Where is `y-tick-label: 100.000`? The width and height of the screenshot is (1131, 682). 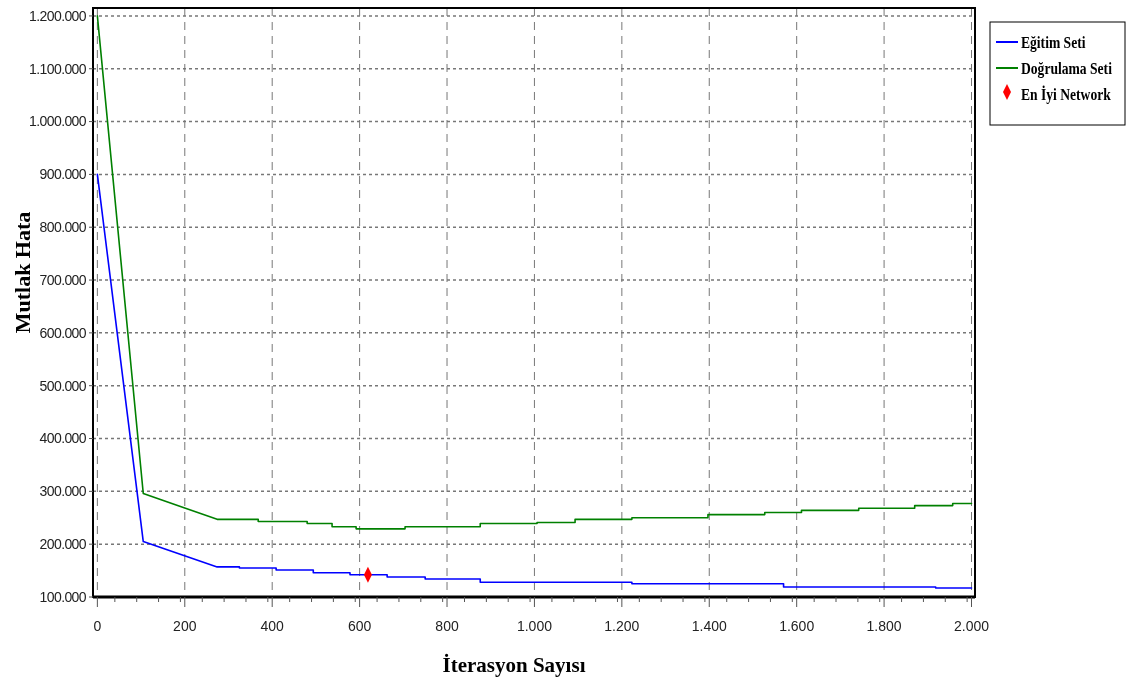 y-tick-label: 100.000 is located at coordinates (63, 596).